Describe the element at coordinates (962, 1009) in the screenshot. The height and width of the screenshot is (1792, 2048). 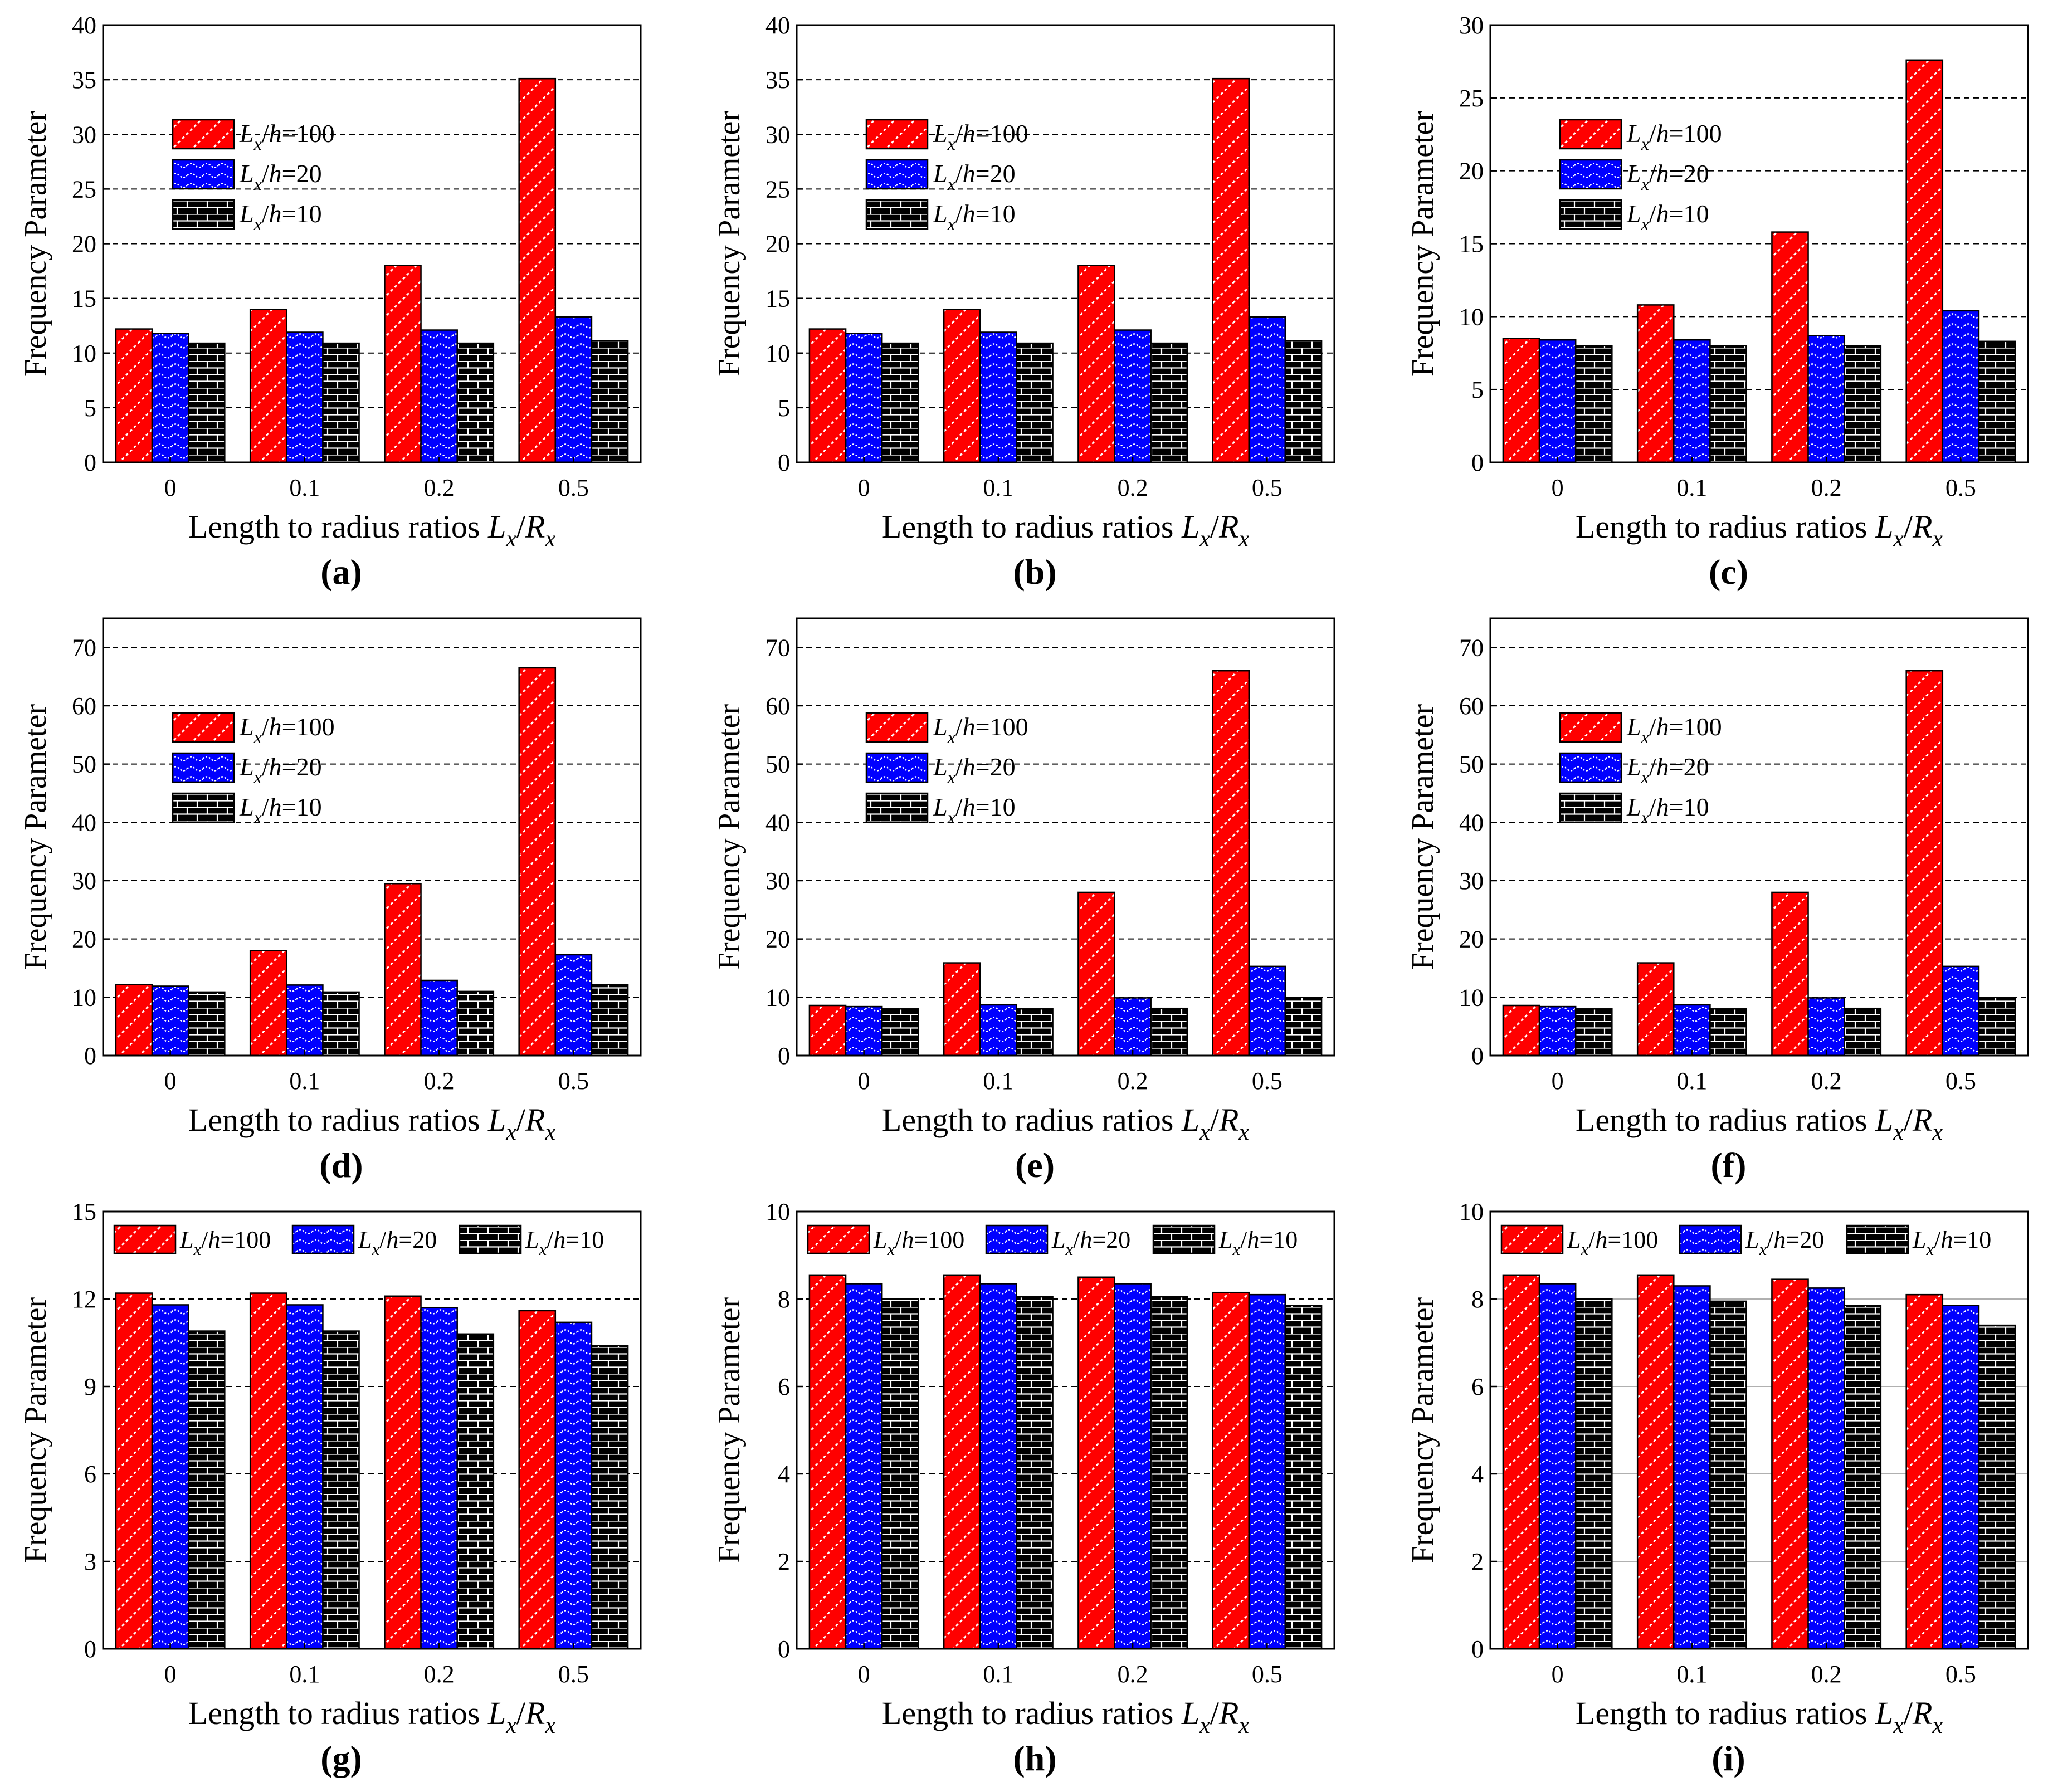
I see `bar-e-s0-c1` at that location.